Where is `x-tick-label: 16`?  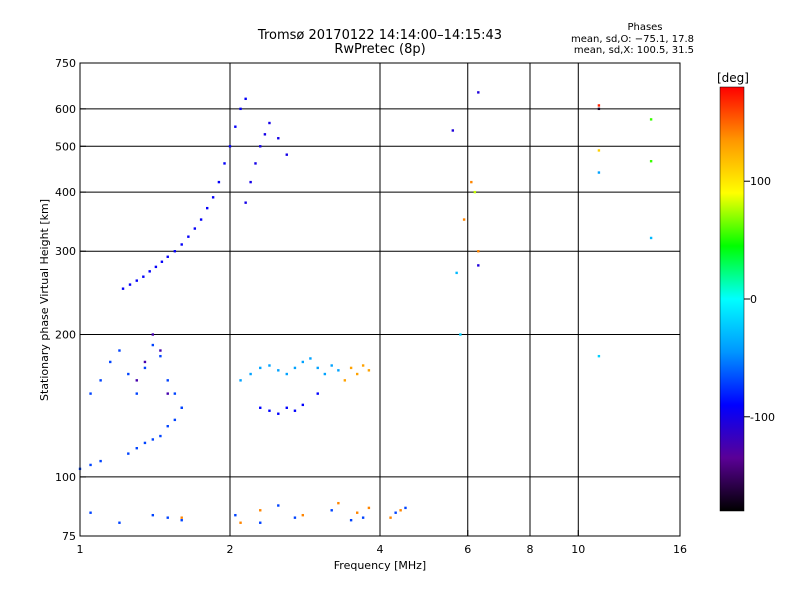 x-tick-label: 16 is located at coordinates (680, 549).